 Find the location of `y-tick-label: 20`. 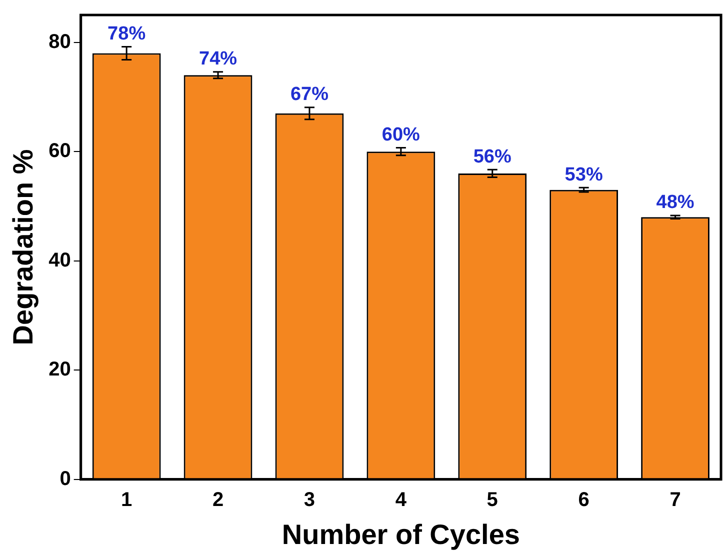

y-tick-label: 20 is located at coordinates (59, 369).